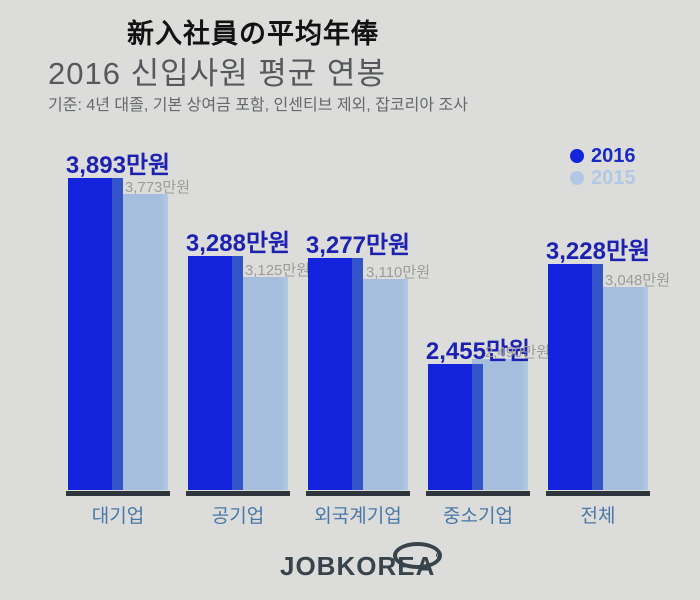  What do you see at coordinates (157, 187) in the screenshot?
I see `value-label-2015-대기업: 3,773만원` at bounding box center [157, 187].